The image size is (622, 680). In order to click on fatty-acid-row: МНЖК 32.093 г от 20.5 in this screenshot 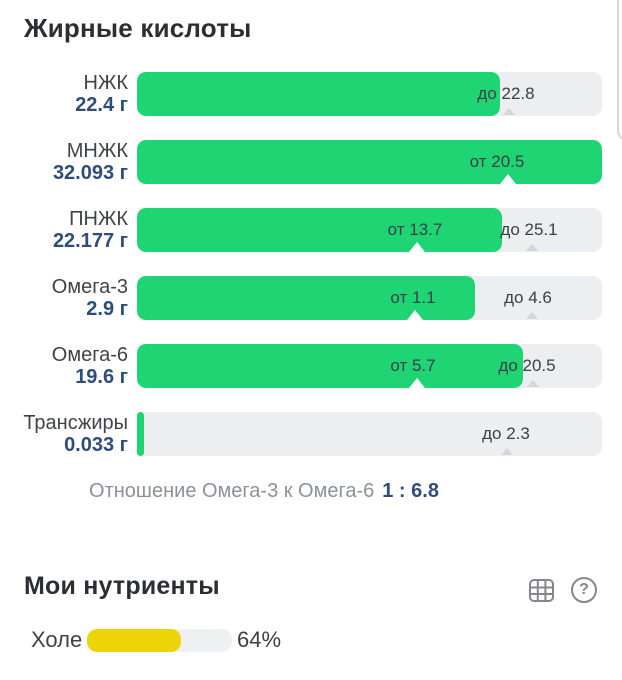, I will do `click(311, 162)`.